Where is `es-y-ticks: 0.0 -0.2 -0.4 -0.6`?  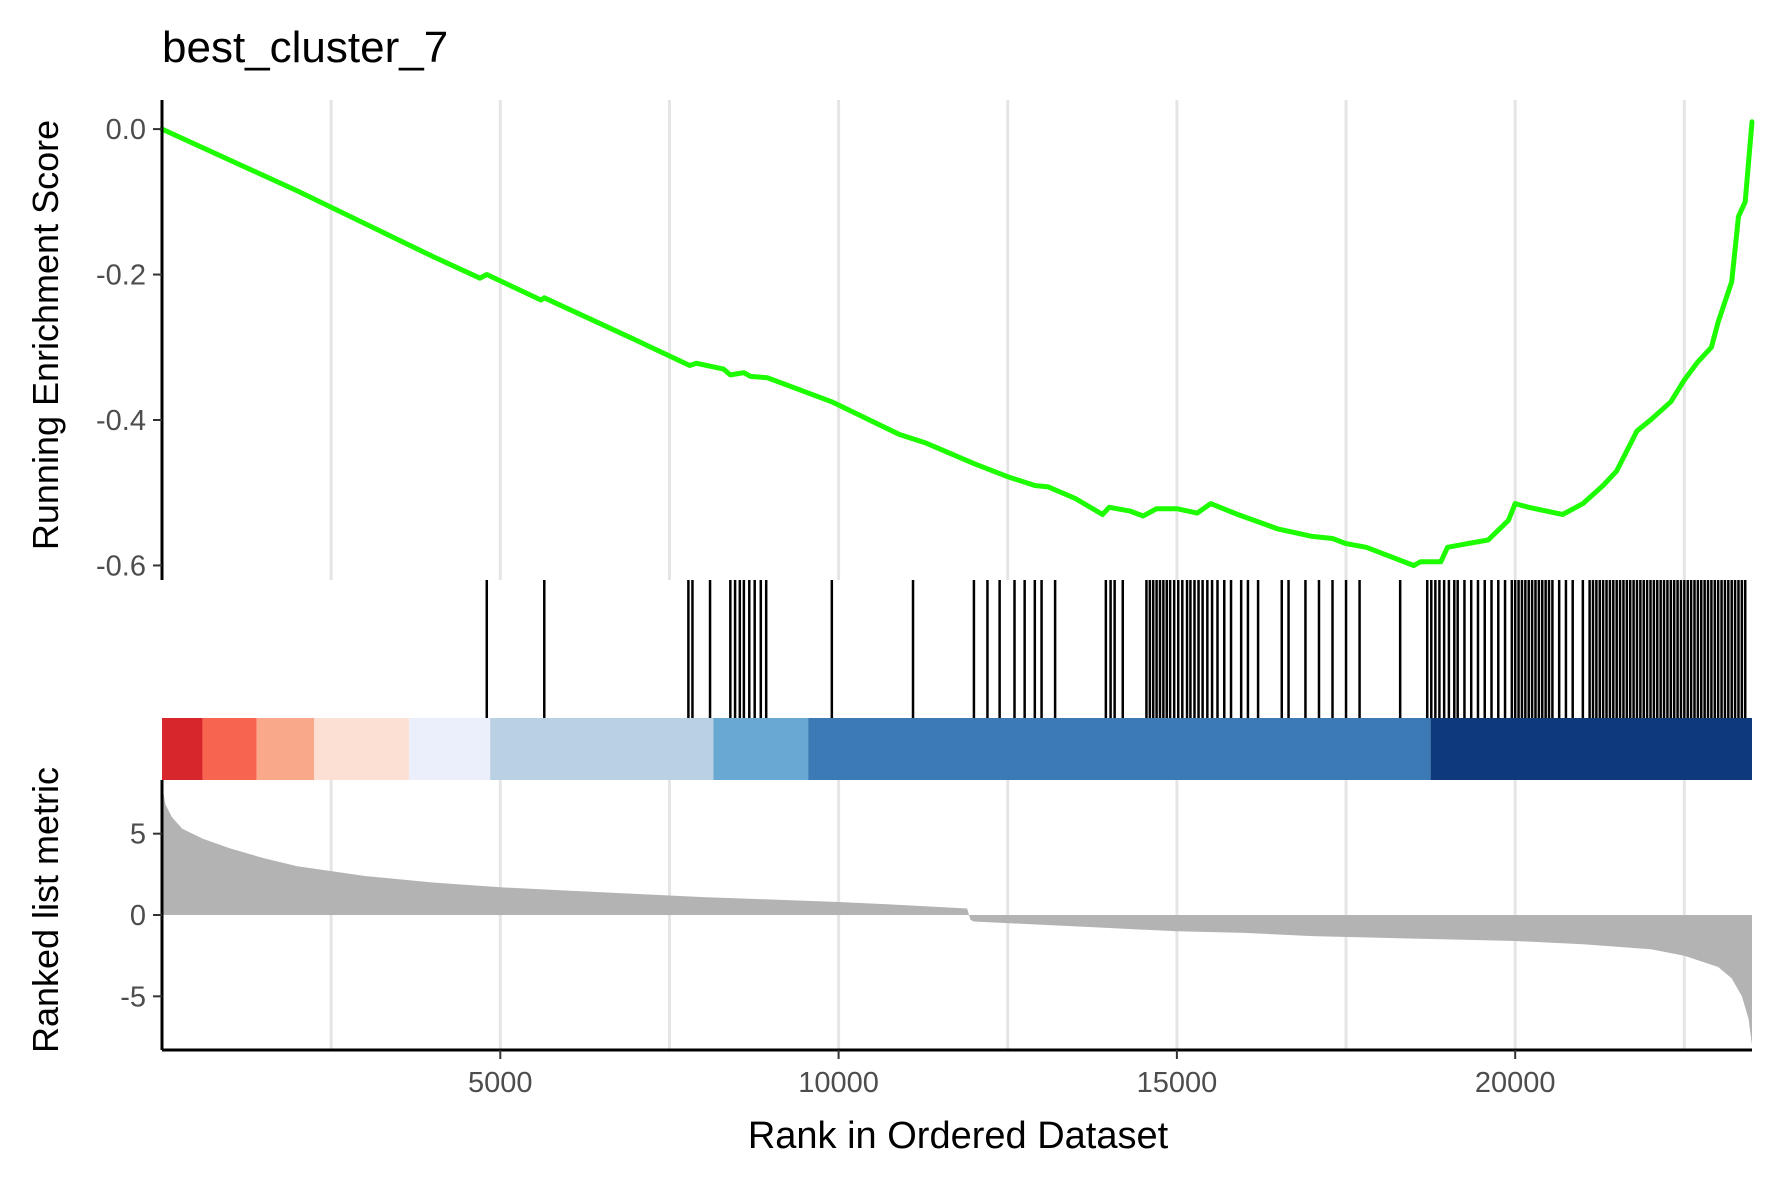 es-y-ticks: 0.0 -0.2 -0.4 -0.6 is located at coordinates (129, 348).